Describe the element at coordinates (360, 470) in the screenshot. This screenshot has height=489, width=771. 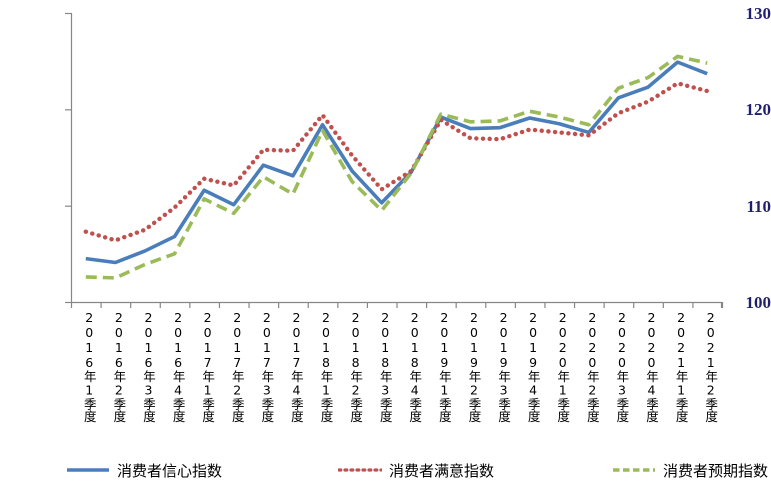
I see `legend-swatch-dotted-icon` at that location.